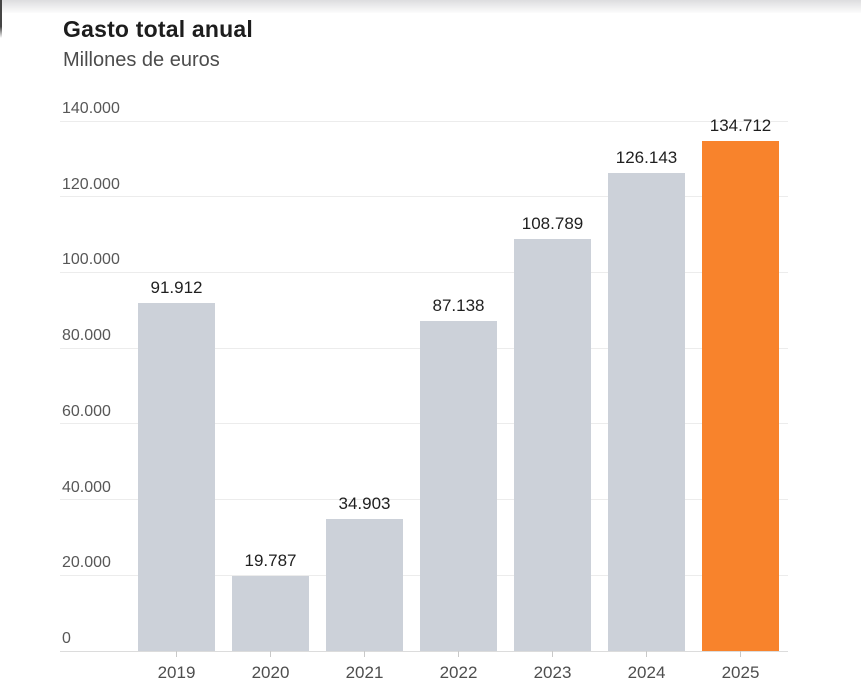 Image resolution: width=861 pixels, height=696 pixels. I want to click on x-axis-label-2022: 2022, so click(458, 672).